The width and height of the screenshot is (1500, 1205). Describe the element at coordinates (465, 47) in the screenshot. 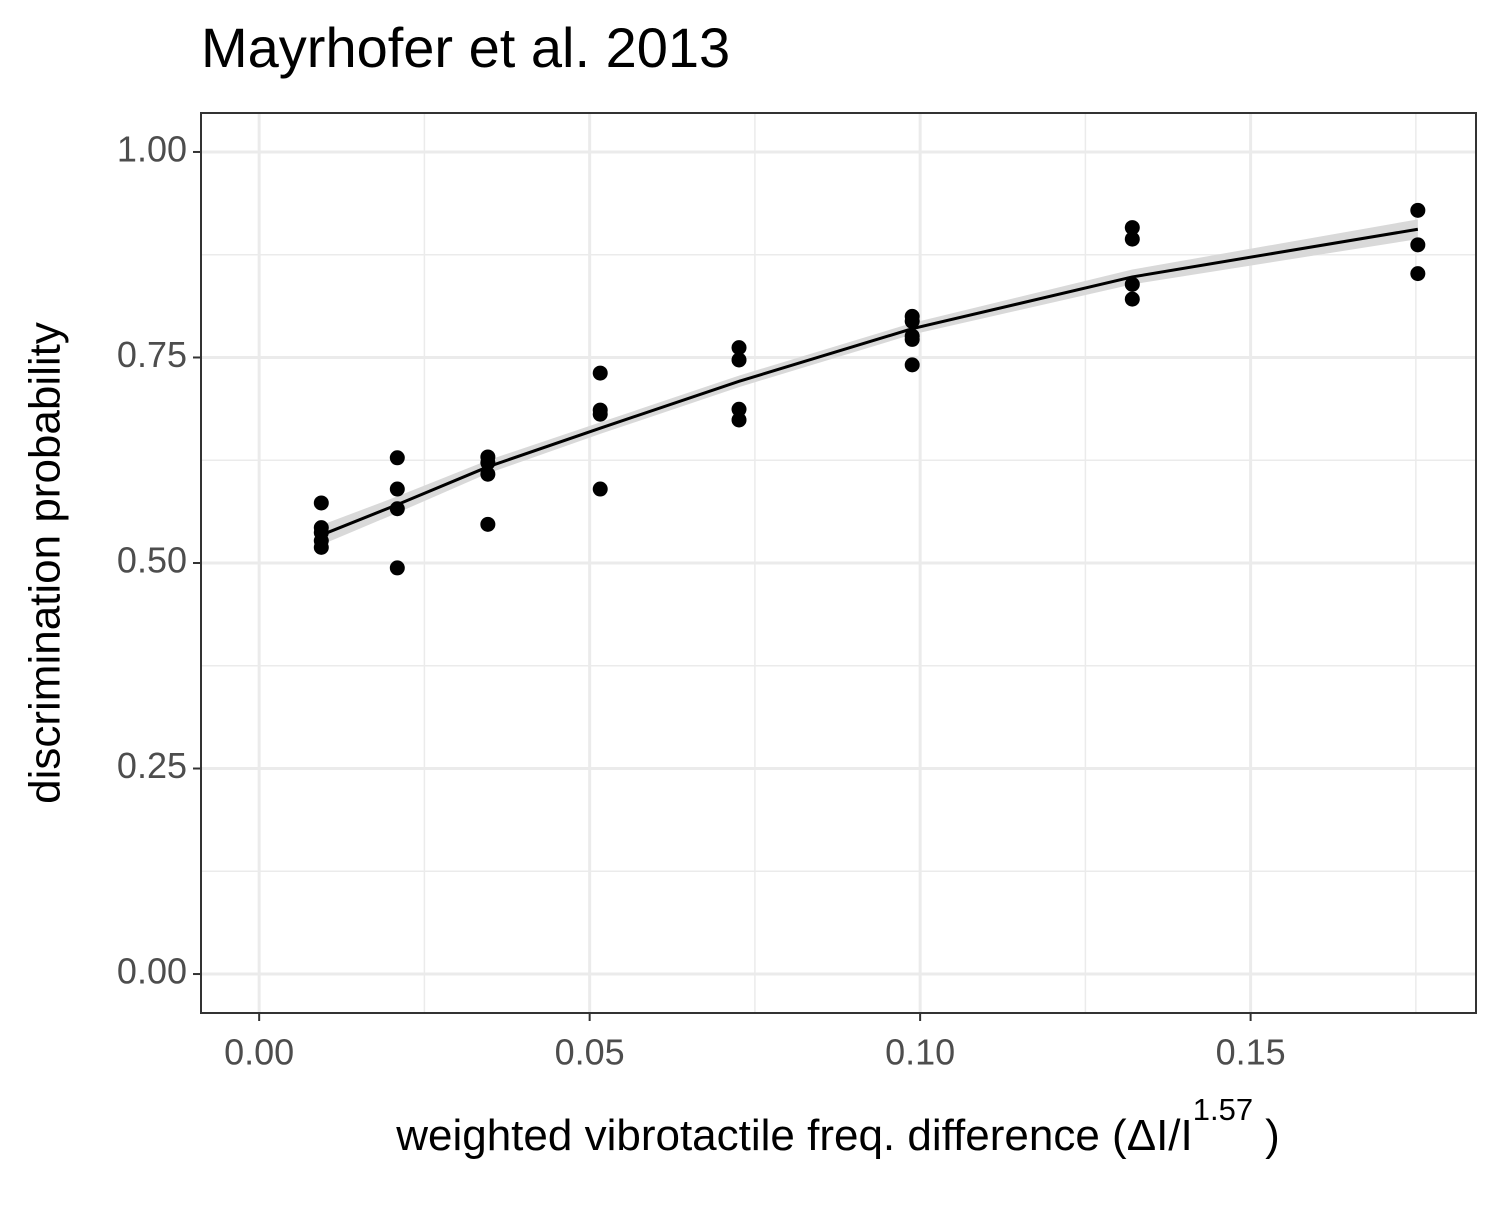

I see `chart-title: Mayrhofer et al. 2013` at that location.